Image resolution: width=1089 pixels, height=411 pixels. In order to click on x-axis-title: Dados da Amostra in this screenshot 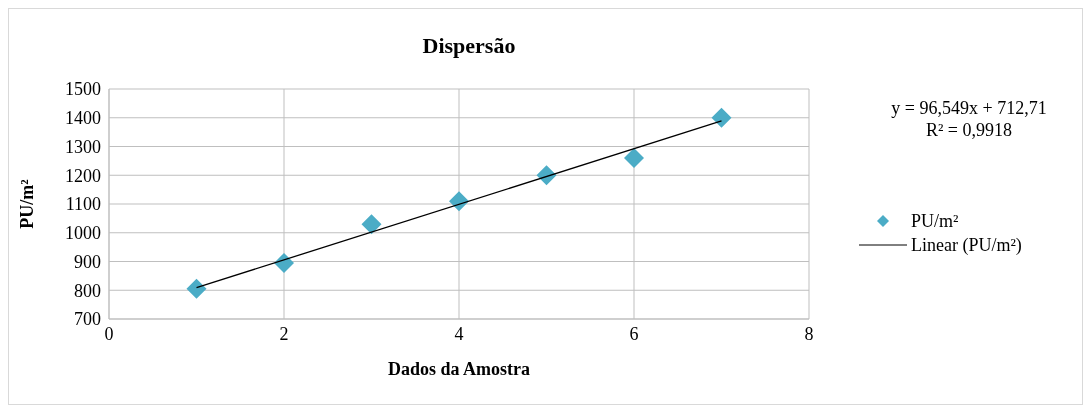, I will do `click(459, 369)`.